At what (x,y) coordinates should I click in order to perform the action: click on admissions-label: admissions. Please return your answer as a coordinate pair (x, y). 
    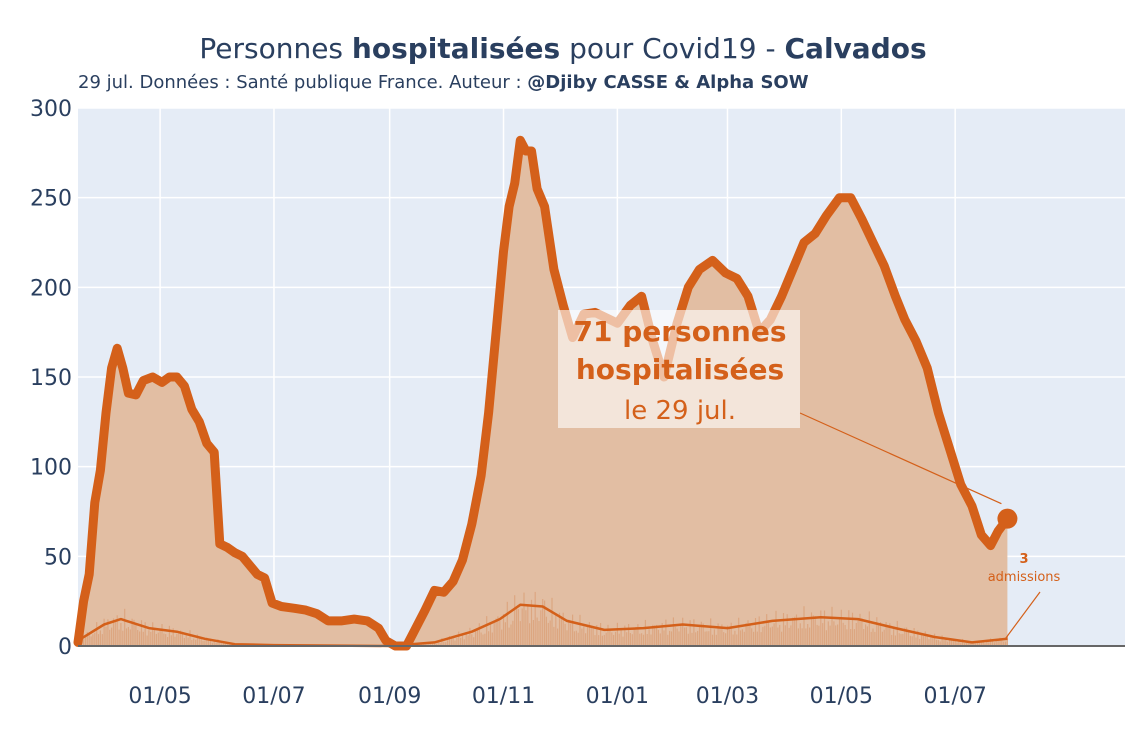
    Looking at the image, I should click on (1024, 577).